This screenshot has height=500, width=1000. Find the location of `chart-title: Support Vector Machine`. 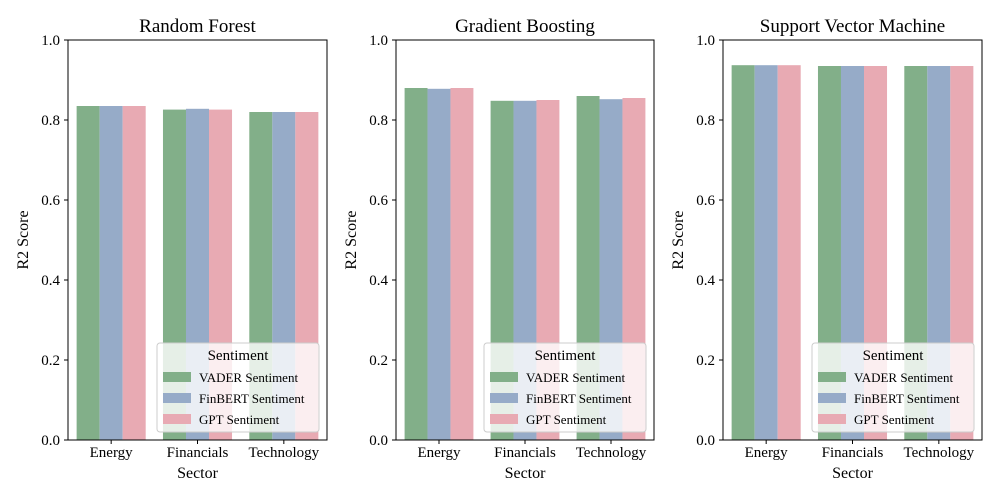

chart-title: Support Vector Machine is located at coordinates (852, 26).